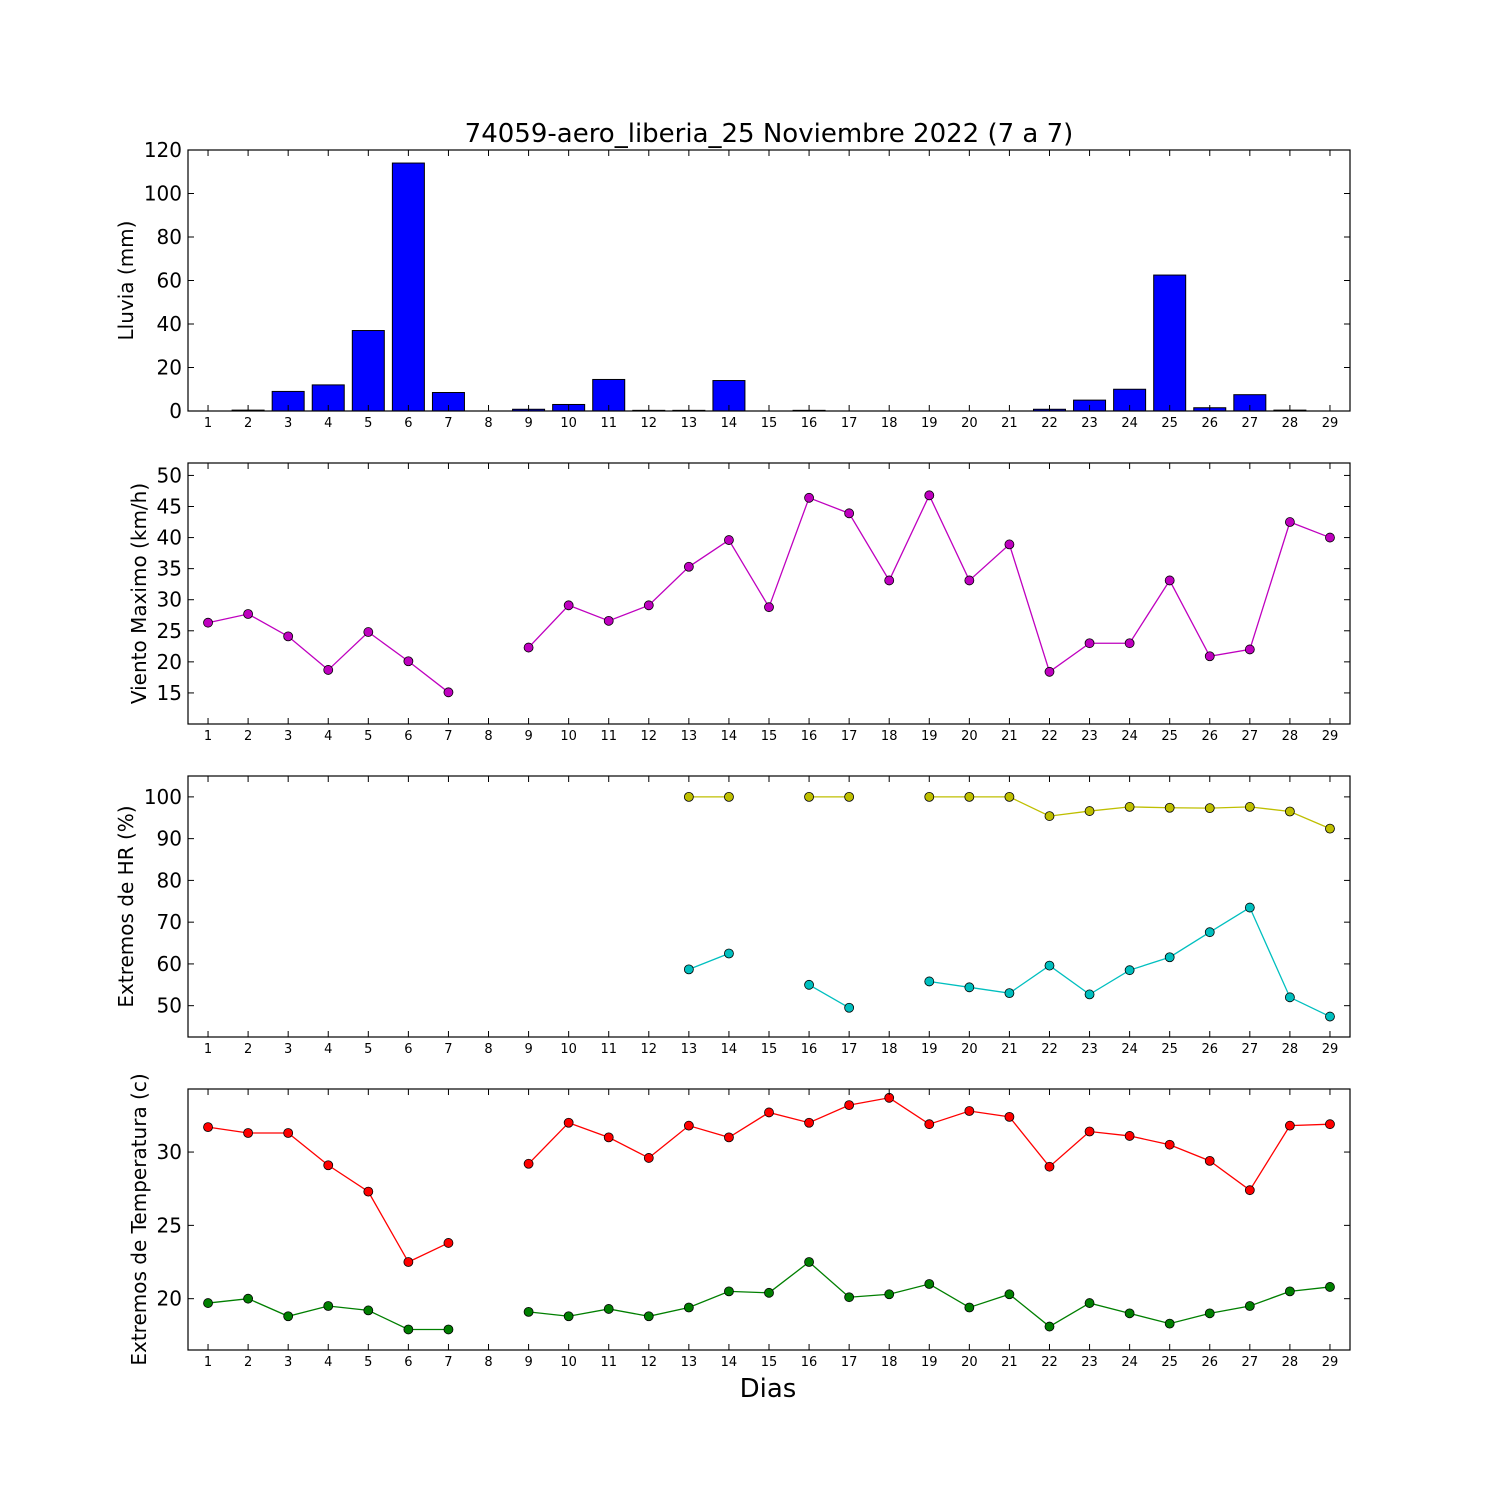 The width and height of the screenshot is (1500, 1500). What do you see at coordinates (169, 281) in the screenshot?
I see `y-tick-label: 60` at bounding box center [169, 281].